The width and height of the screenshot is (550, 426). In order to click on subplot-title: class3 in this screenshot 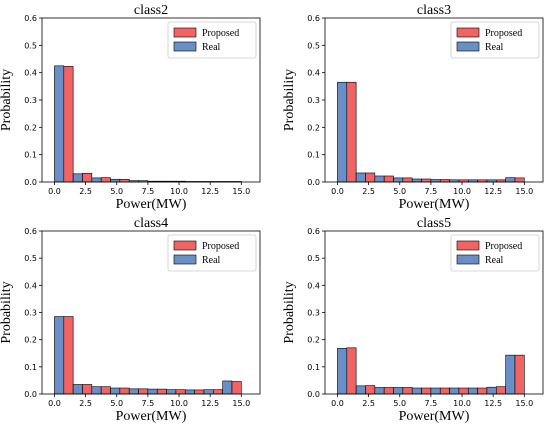, I will do `click(434, 10)`.